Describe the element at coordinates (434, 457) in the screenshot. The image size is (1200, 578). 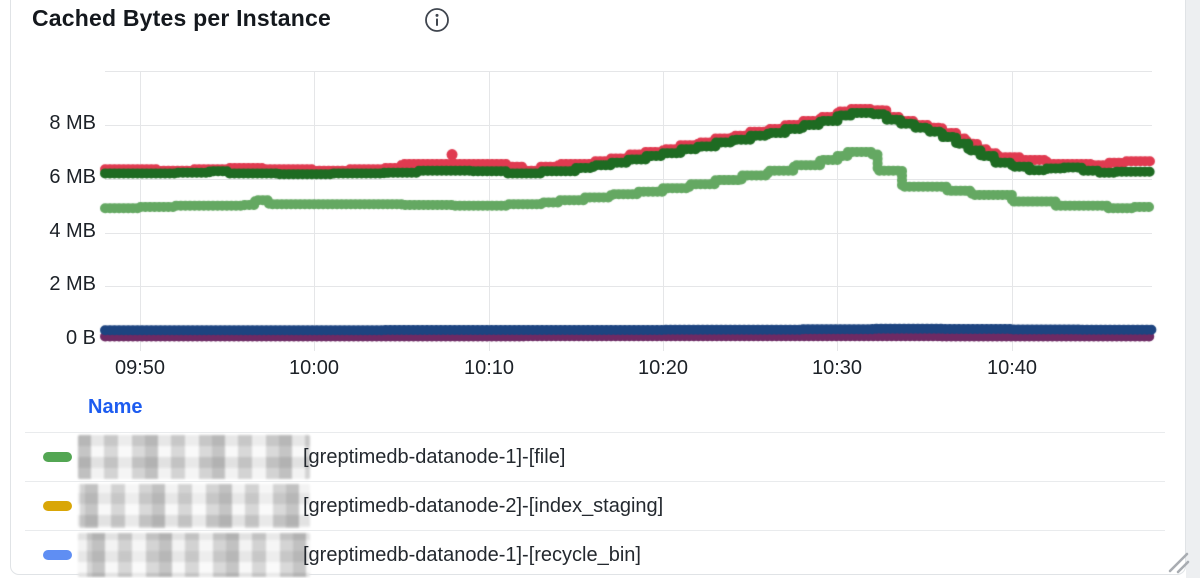
I see `legend-series-label: [greptimedb-datanode-1]-[file]` at that location.